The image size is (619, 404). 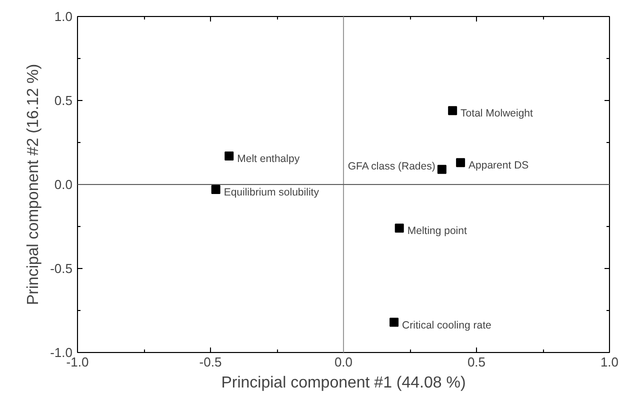 I want to click on x-tick-label: -0.5, so click(x=210, y=362).